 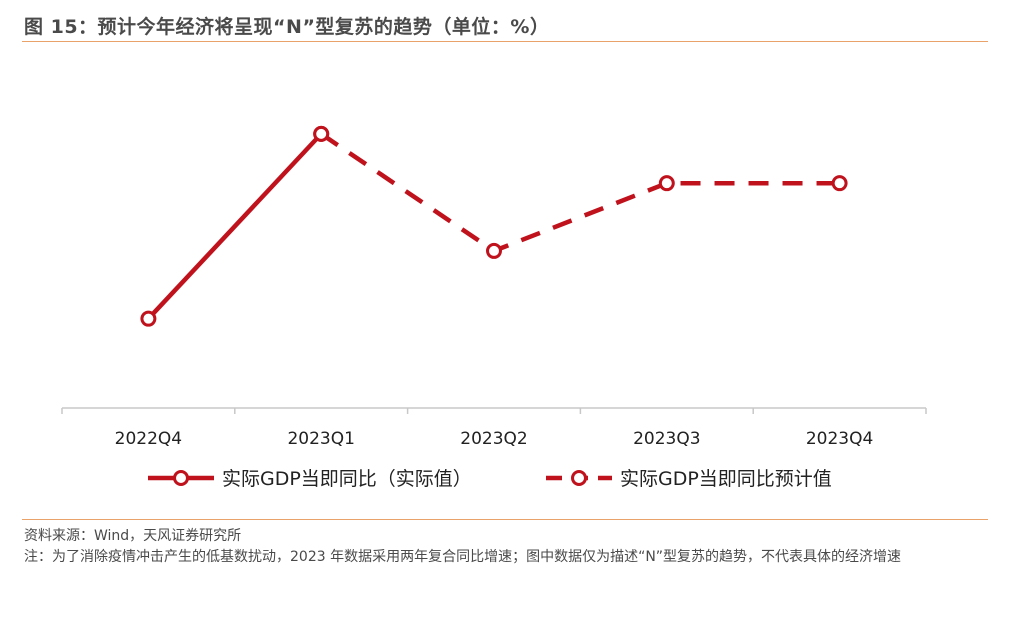 What do you see at coordinates (493, 439) in the screenshot?
I see `x-tick-label: 2023Q2` at bounding box center [493, 439].